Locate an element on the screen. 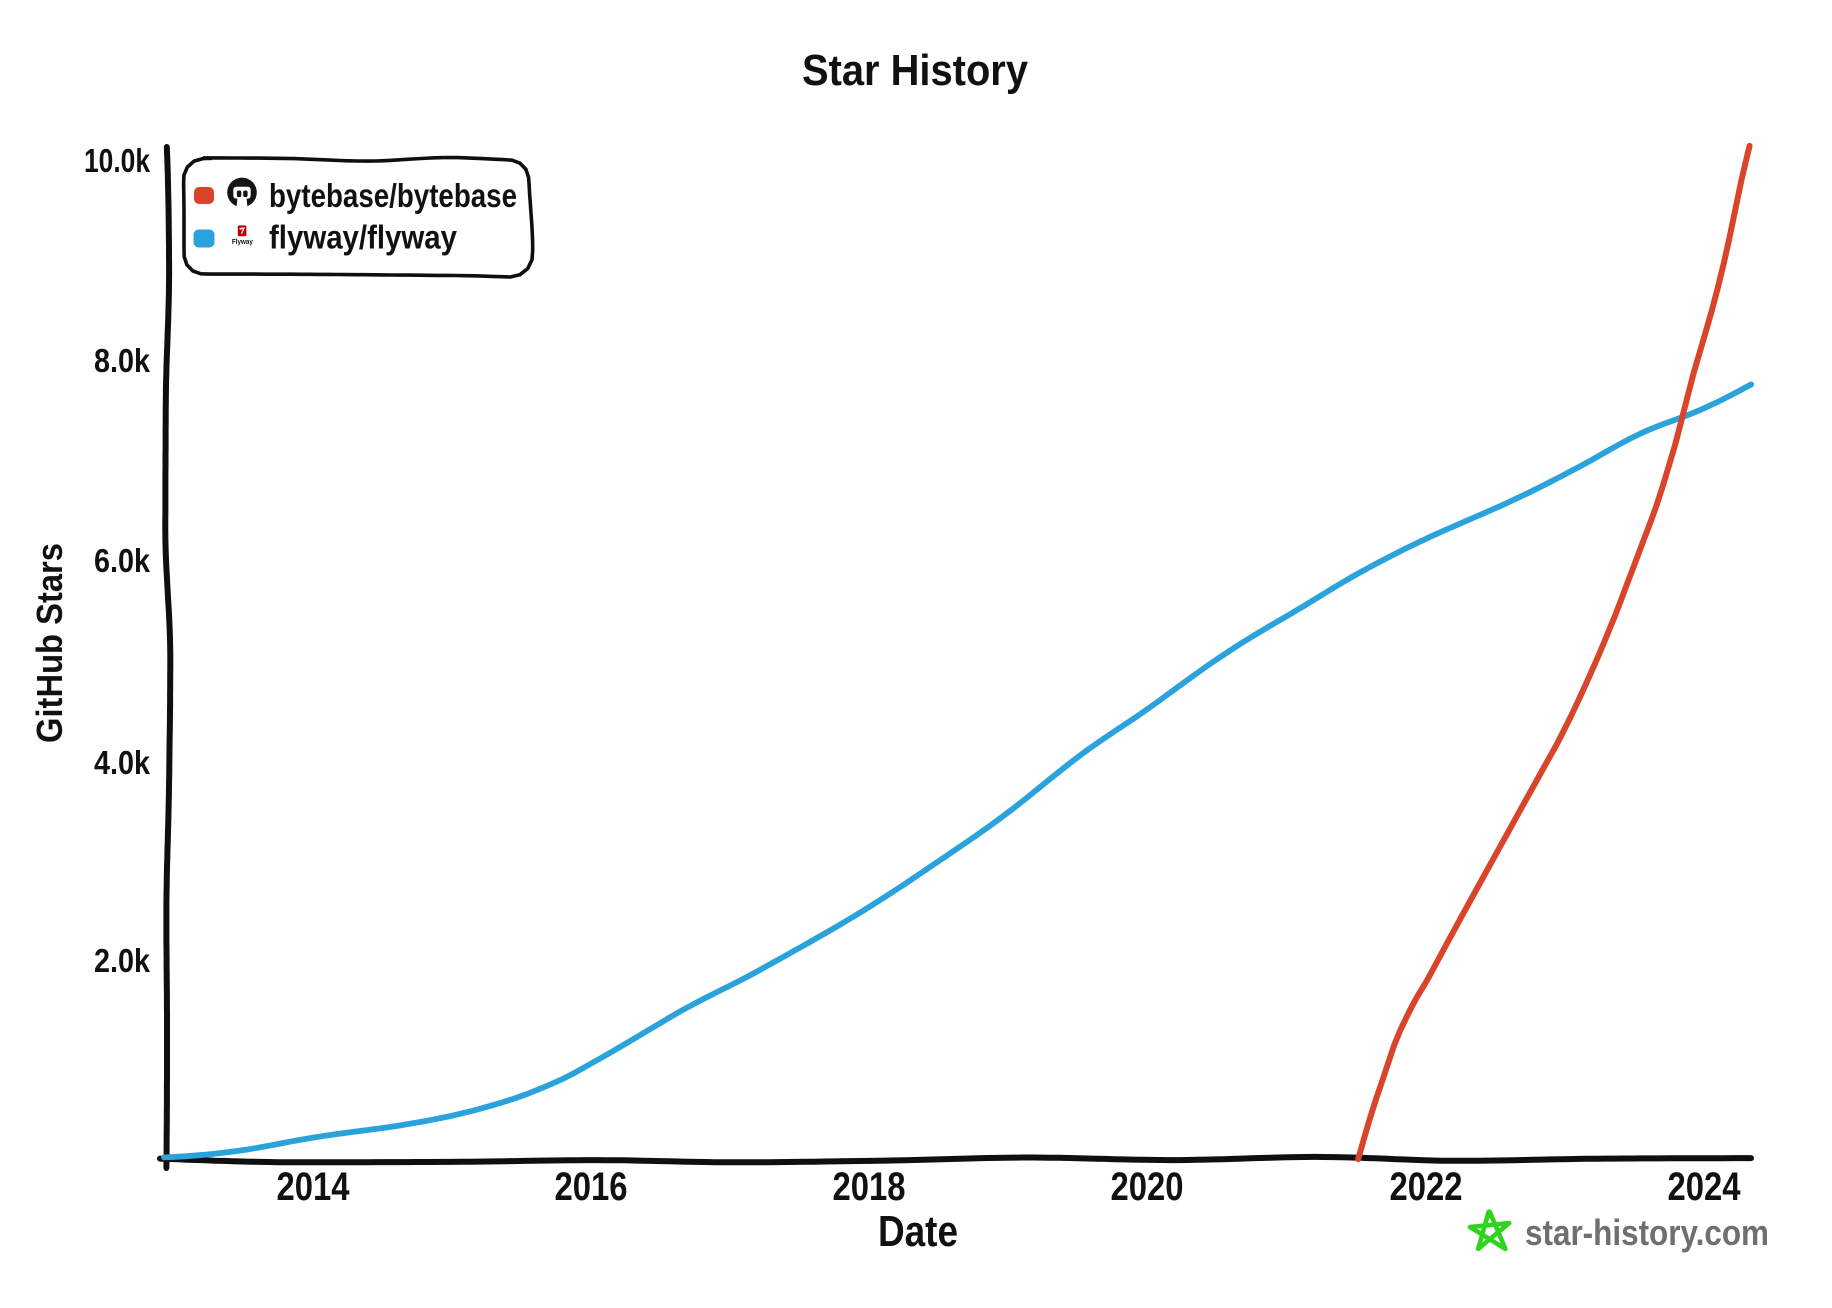 The image size is (1832, 1308). svg-text: 2022 is located at coordinates (1426, 1187).